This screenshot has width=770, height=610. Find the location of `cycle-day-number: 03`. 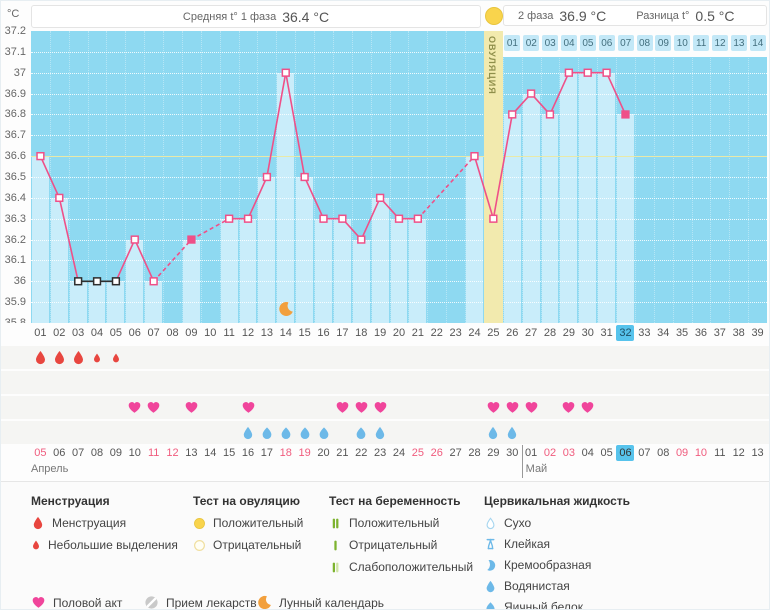

cycle-day-number: 03 is located at coordinates (78, 333).